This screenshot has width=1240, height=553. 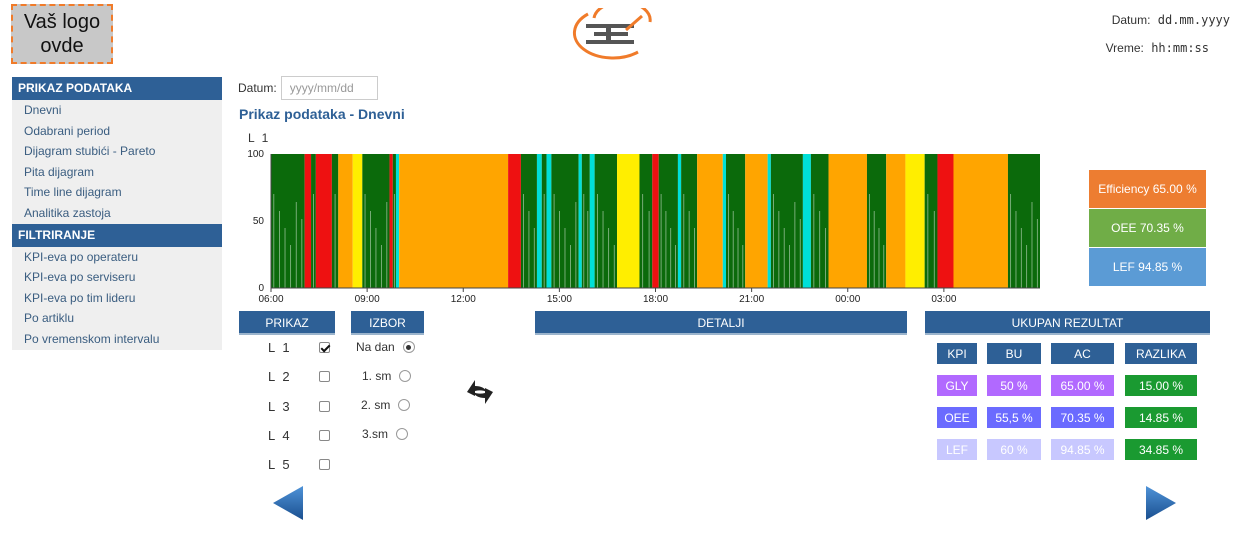 What do you see at coordinates (387, 376) in the screenshot?
I see `izbor-smena-1: 1. sm` at bounding box center [387, 376].